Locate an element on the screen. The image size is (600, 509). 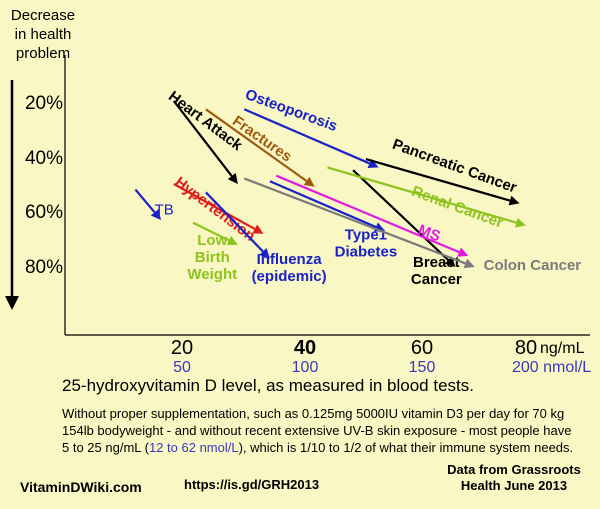
source-link: https://is.gd/GRH2013 is located at coordinates (252, 484).